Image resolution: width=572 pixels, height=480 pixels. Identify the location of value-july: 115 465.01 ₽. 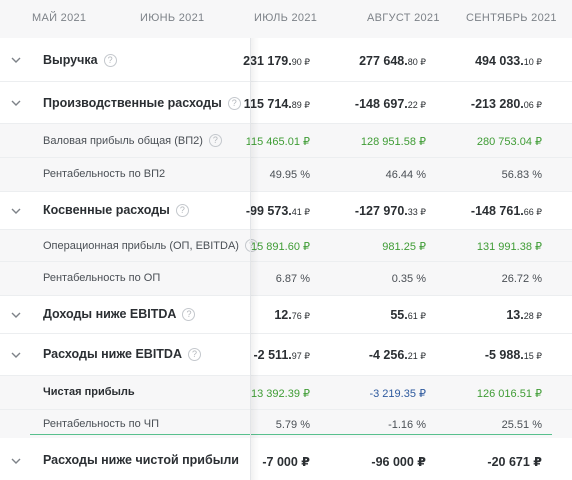
(277, 142).